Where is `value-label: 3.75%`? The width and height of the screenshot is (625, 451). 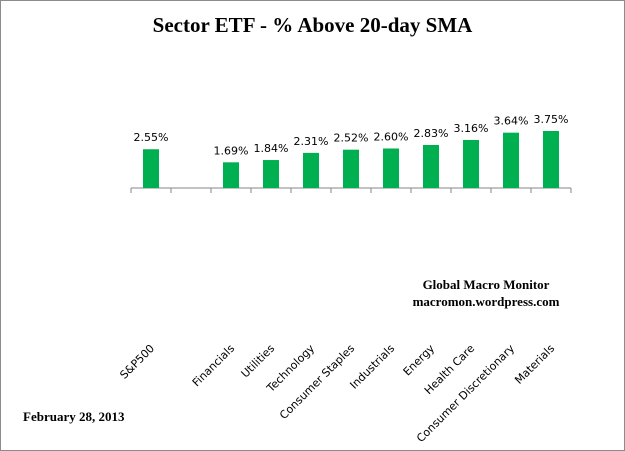
value-label: 3.75% is located at coordinates (551, 119).